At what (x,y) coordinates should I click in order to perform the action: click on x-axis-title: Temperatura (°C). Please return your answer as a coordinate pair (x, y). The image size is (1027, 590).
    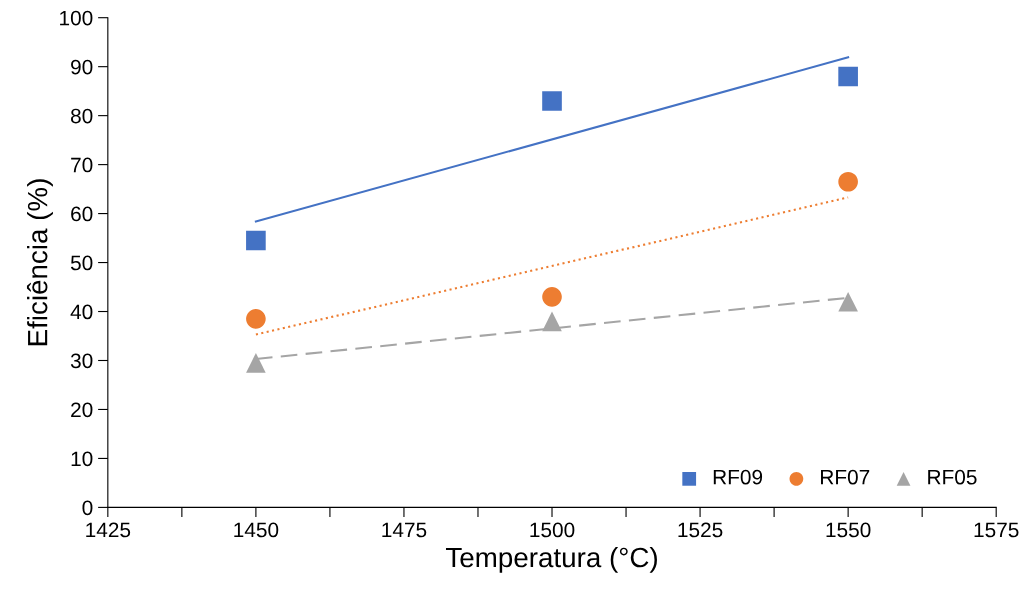
    Looking at the image, I should click on (551, 559).